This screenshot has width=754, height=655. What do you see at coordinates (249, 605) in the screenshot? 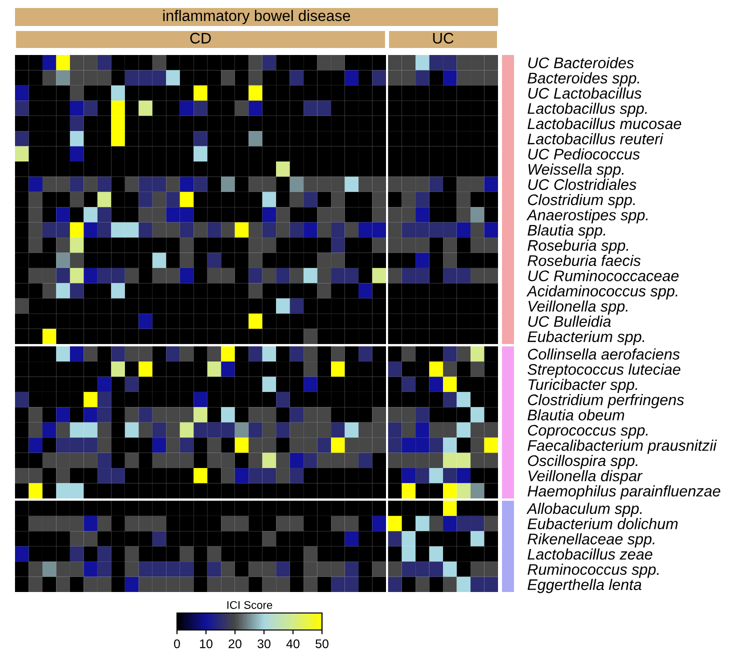
I see `color-bar-title: ICI Score` at bounding box center [249, 605].